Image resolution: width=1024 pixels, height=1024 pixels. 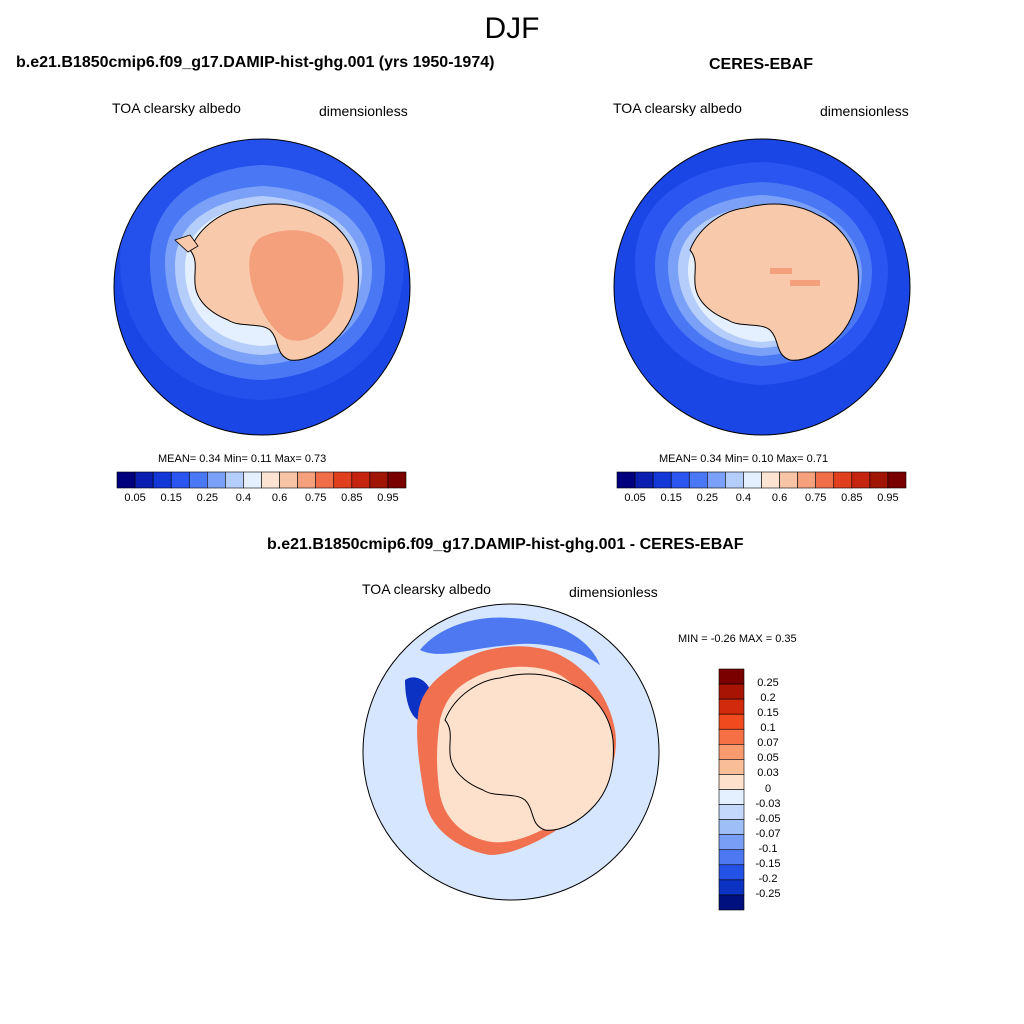 I want to click on obs-variable-label: TOA clearsky albedo, so click(x=677, y=108).